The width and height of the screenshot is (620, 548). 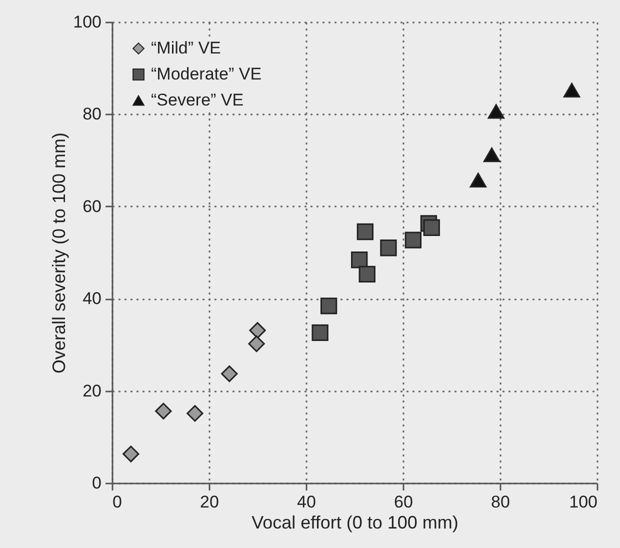 I want to click on x-tick-label: 20, so click(x=209, y=502).